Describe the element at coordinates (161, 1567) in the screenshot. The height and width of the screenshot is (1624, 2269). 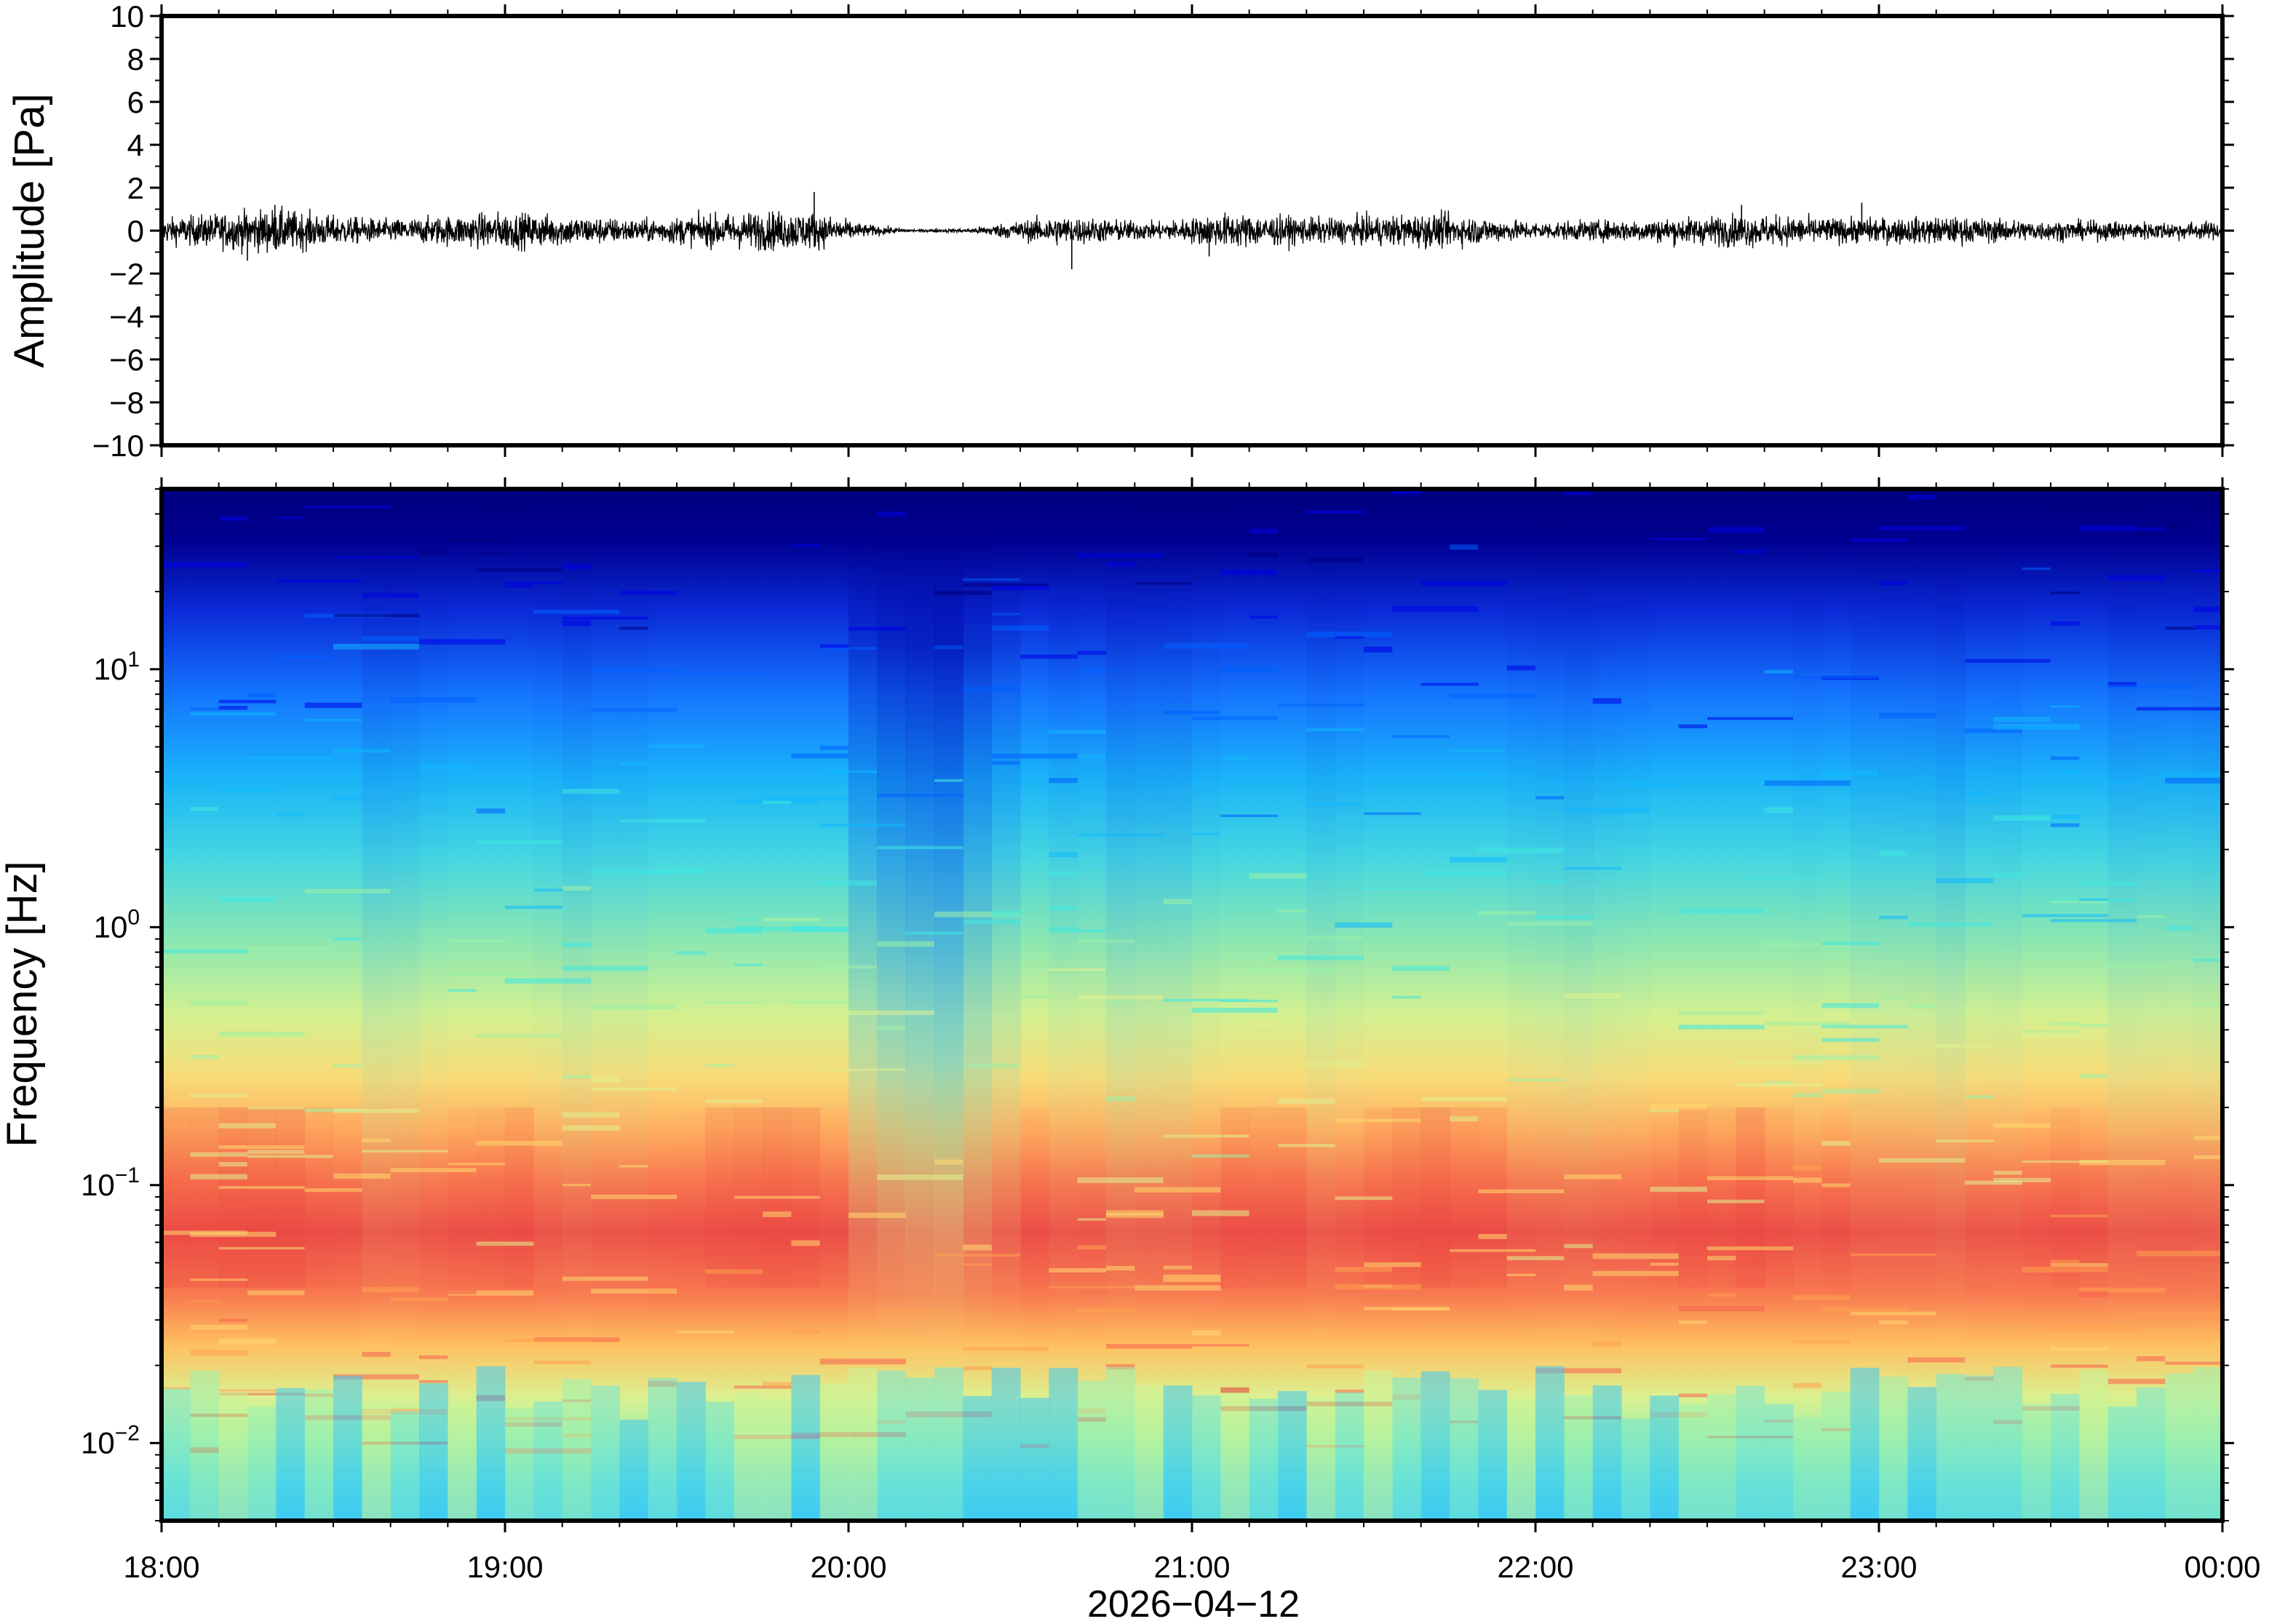
I see `time-tick-label: 18:00` at that location.